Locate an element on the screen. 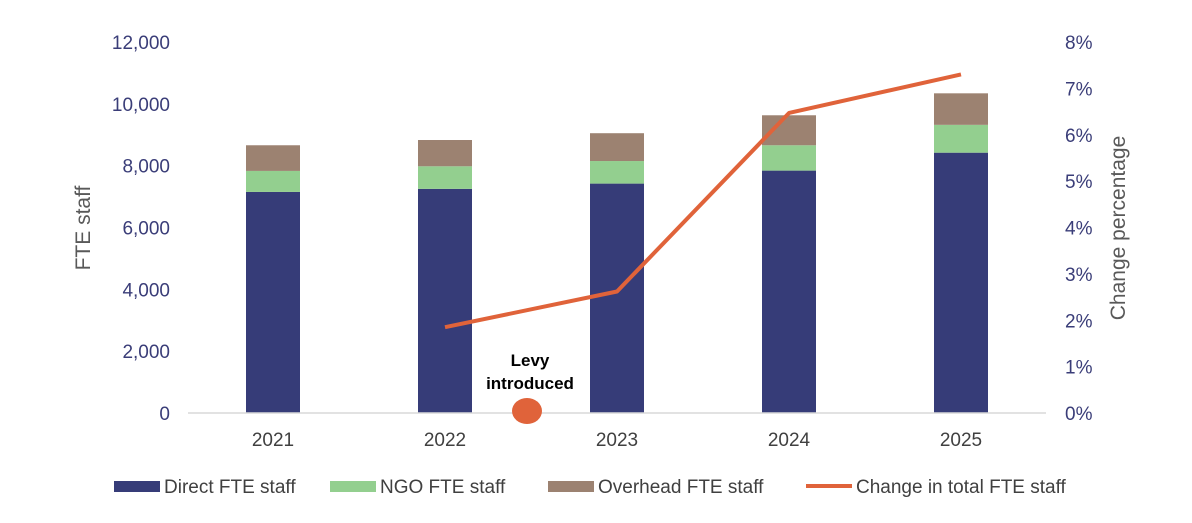 The width and height of the screenshot is (1192, 523). legend-swatch-overhead is located at coordinates (571, 486).